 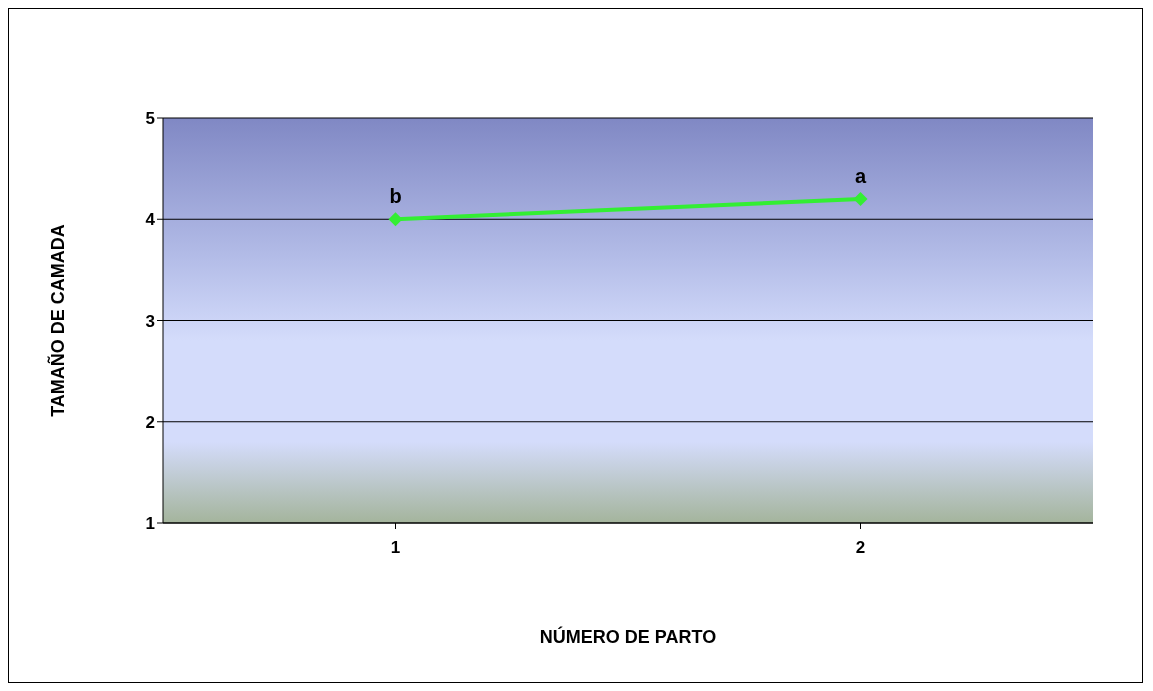 What do you see at coordinates (150, 422) in the screenshot?
I see `y-tick-label: 2` at bounding box center [150, 422].